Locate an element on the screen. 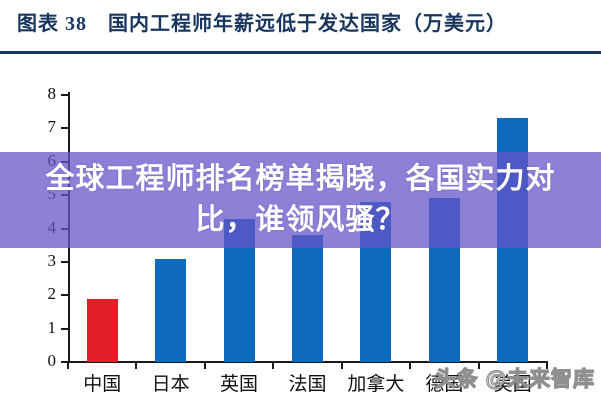 This screenshot has height=400, width=601. bar-日本 is located at coordinates (171, 310).